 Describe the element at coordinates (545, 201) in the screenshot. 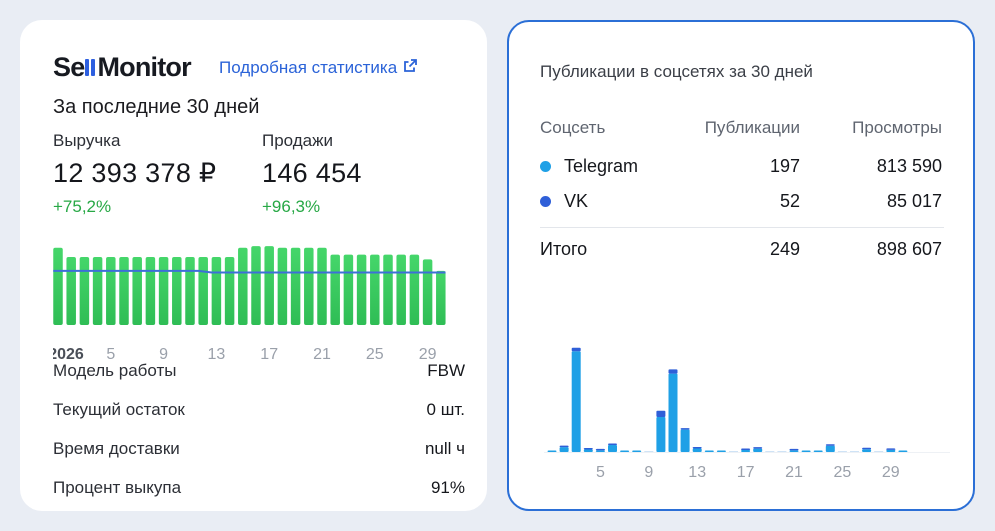

I see `vk-legend-dot-icon` at that location.